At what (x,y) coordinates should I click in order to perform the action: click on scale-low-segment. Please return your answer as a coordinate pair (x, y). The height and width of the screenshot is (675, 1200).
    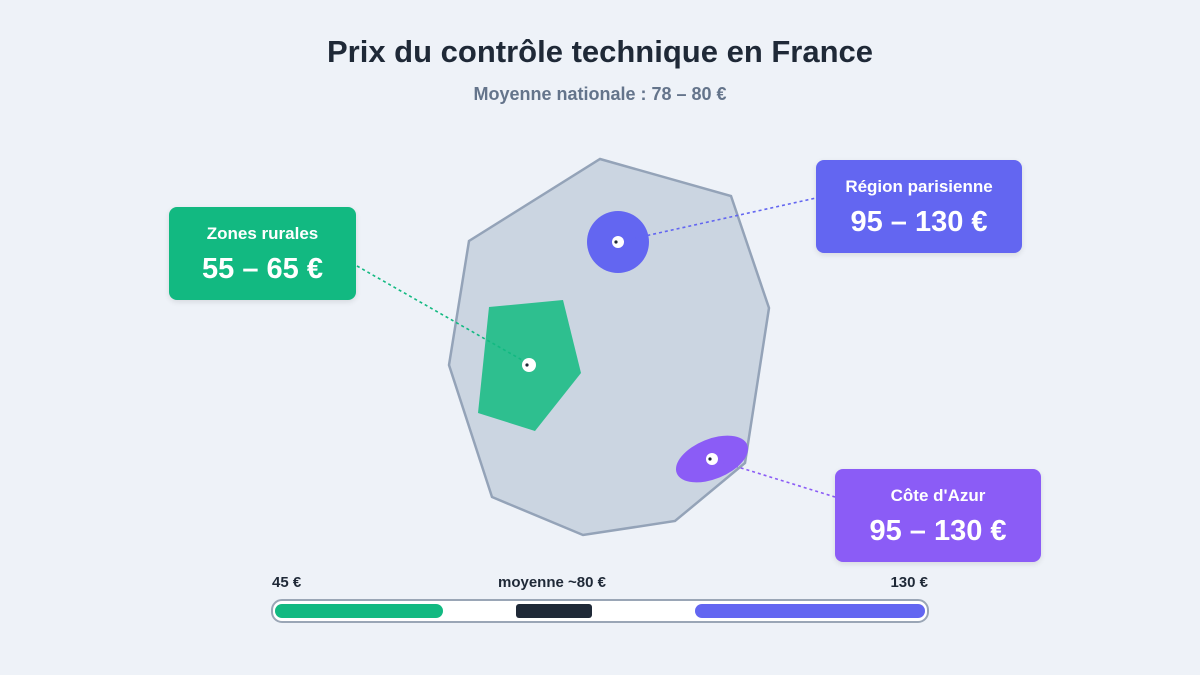
    Looking at the image, I should click on (359, 611).